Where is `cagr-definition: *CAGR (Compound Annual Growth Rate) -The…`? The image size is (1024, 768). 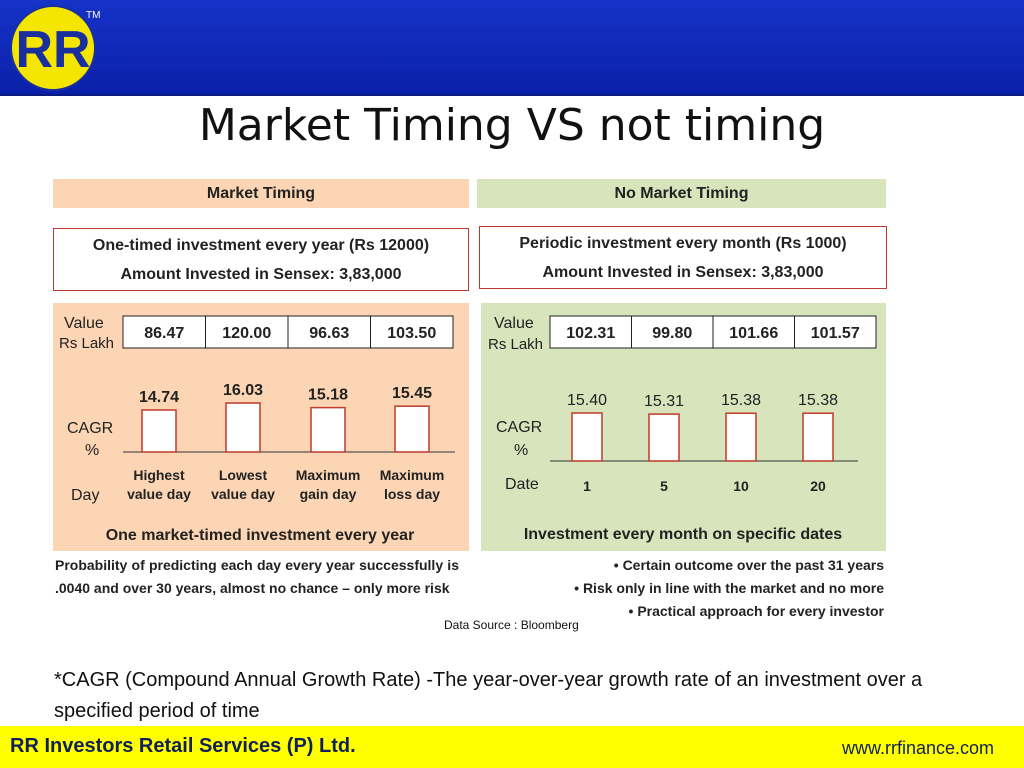
cagr-definition: *CAGR (Compound Annual Growth Rate) -The… is located at coordinates (488, 695).